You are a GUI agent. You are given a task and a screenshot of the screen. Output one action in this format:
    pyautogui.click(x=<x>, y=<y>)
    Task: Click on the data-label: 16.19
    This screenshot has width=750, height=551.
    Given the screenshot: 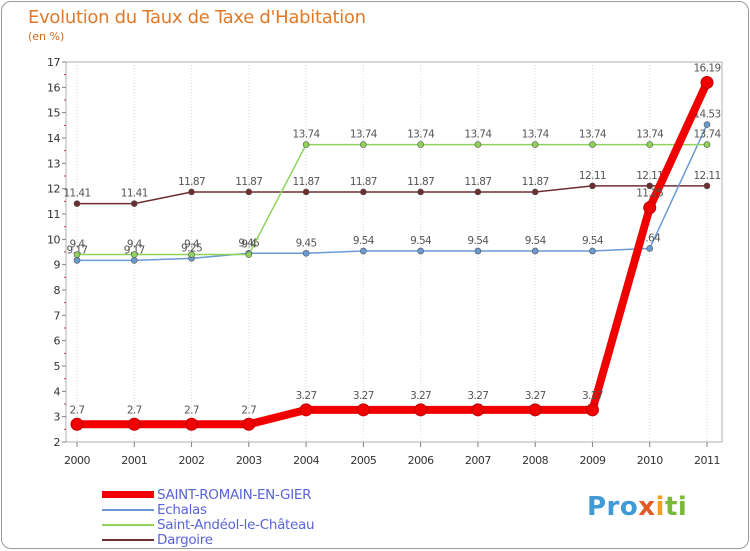 What is the action you would take?
    pyautogui.click(x=706, y=69)
    